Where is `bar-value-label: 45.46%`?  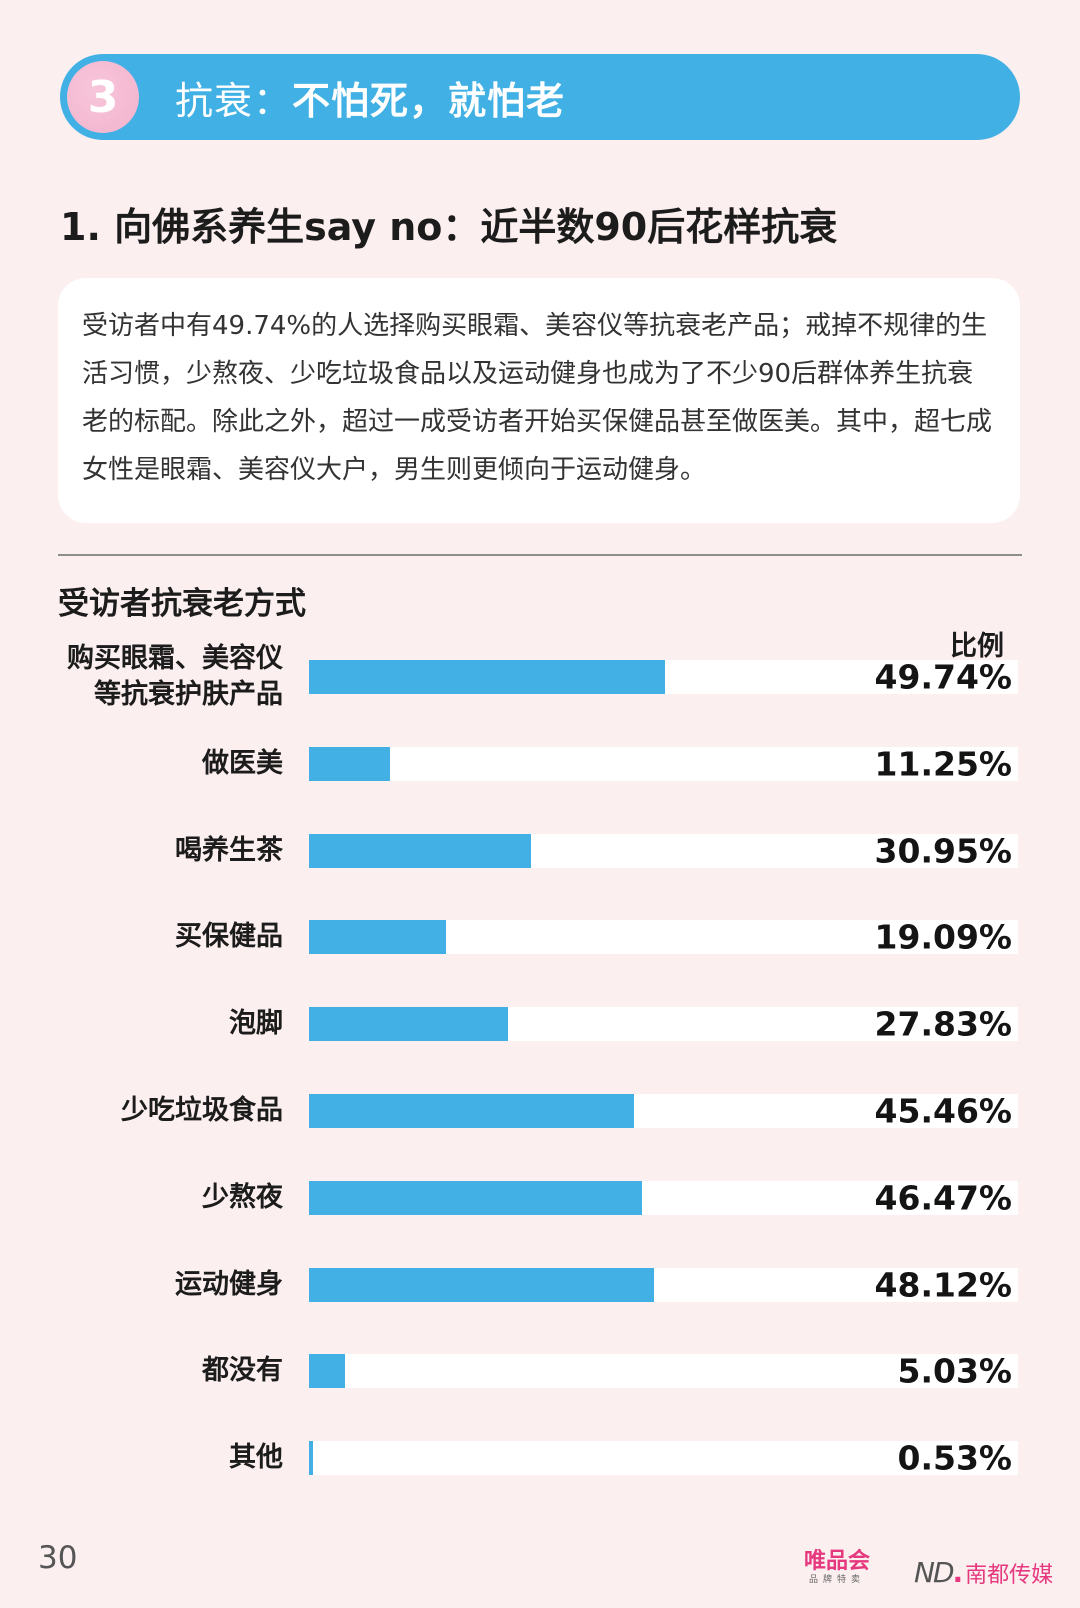
bar-value-label: 45.46% is located at coordinates (943, 1111).